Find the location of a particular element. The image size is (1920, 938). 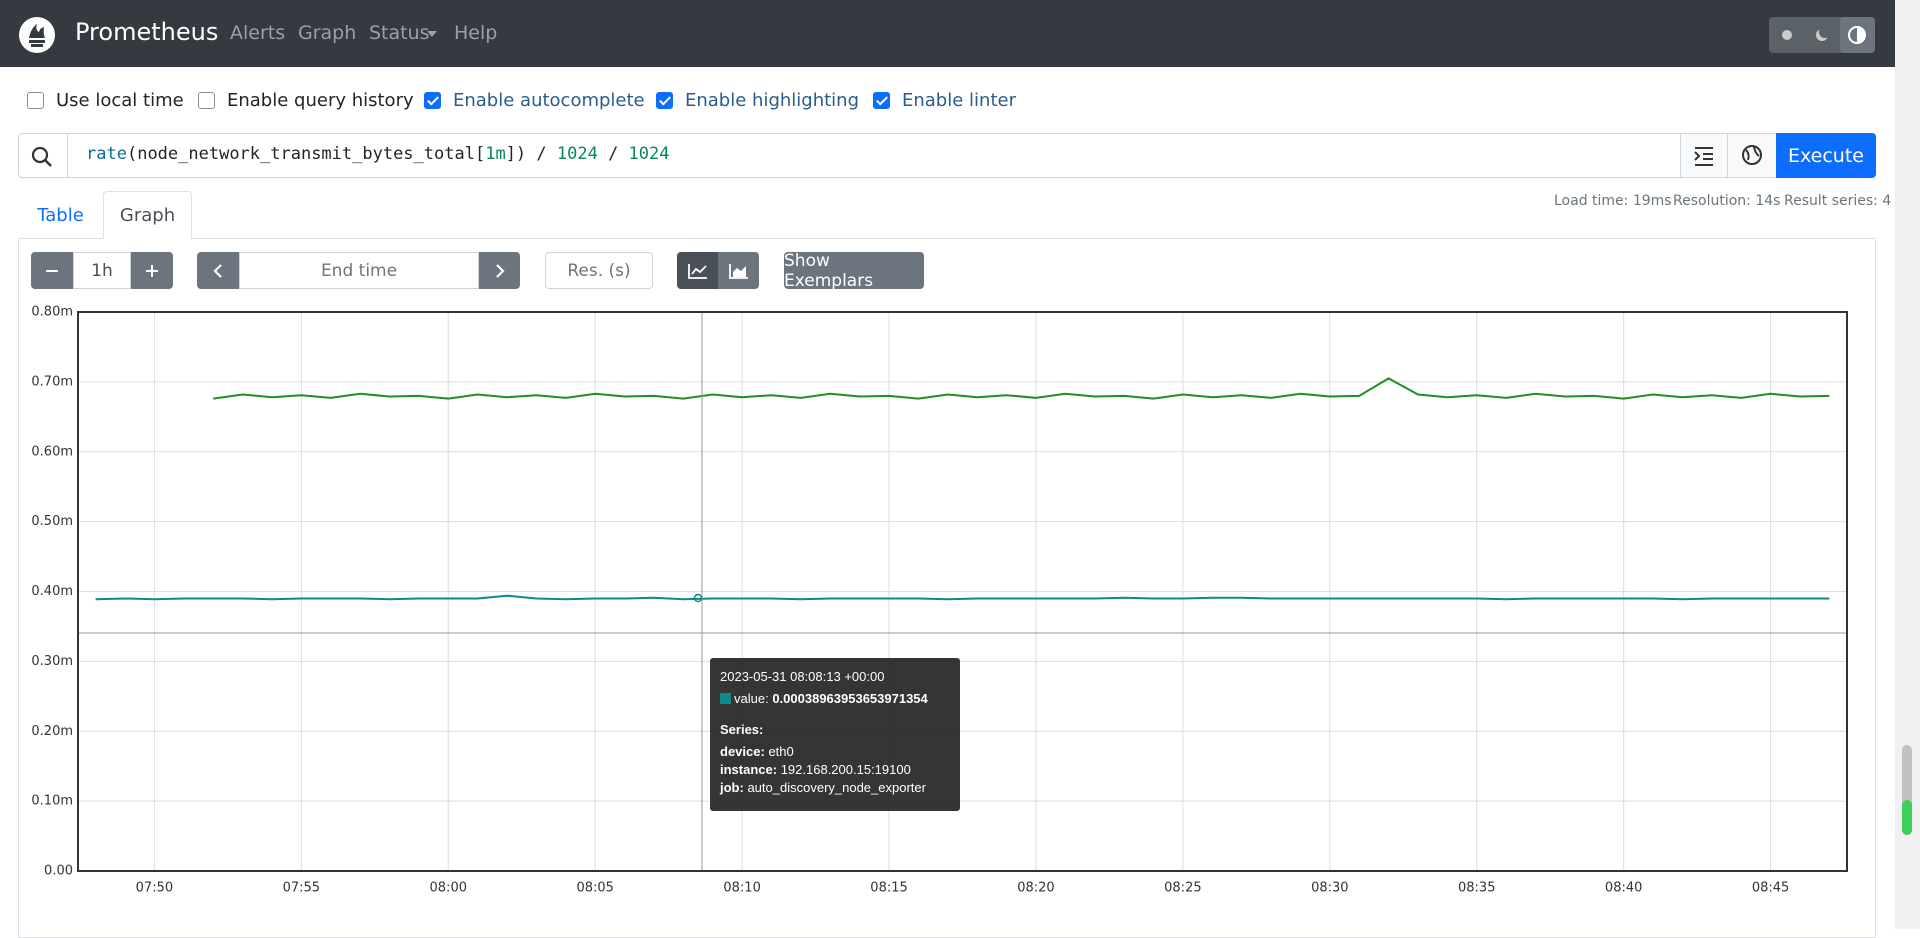

y-tick-label: 0.10m is located at coordinates (52, 801).